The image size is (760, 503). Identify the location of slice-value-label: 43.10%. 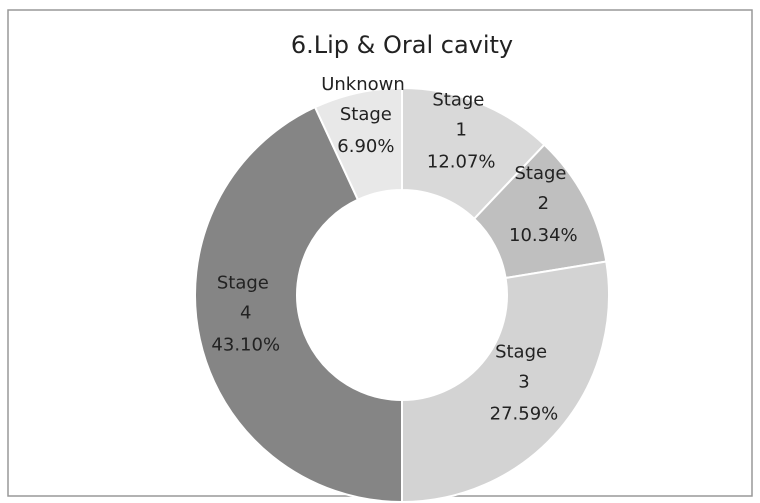
(245, 344).